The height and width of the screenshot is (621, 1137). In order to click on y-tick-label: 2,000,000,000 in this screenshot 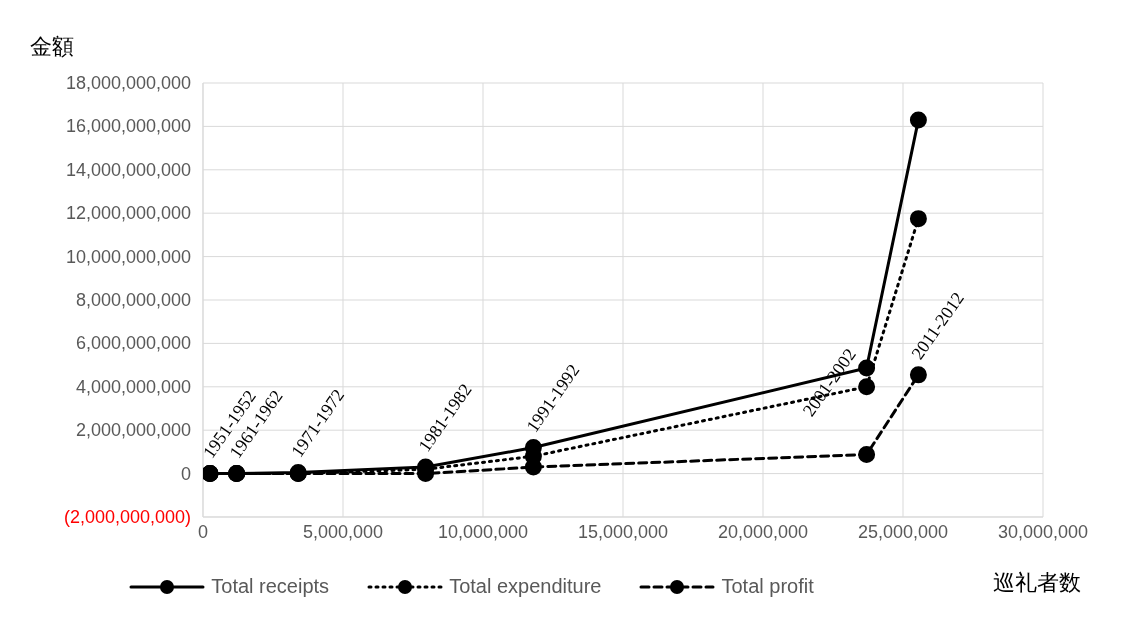, I will do `click(133, 430)`.